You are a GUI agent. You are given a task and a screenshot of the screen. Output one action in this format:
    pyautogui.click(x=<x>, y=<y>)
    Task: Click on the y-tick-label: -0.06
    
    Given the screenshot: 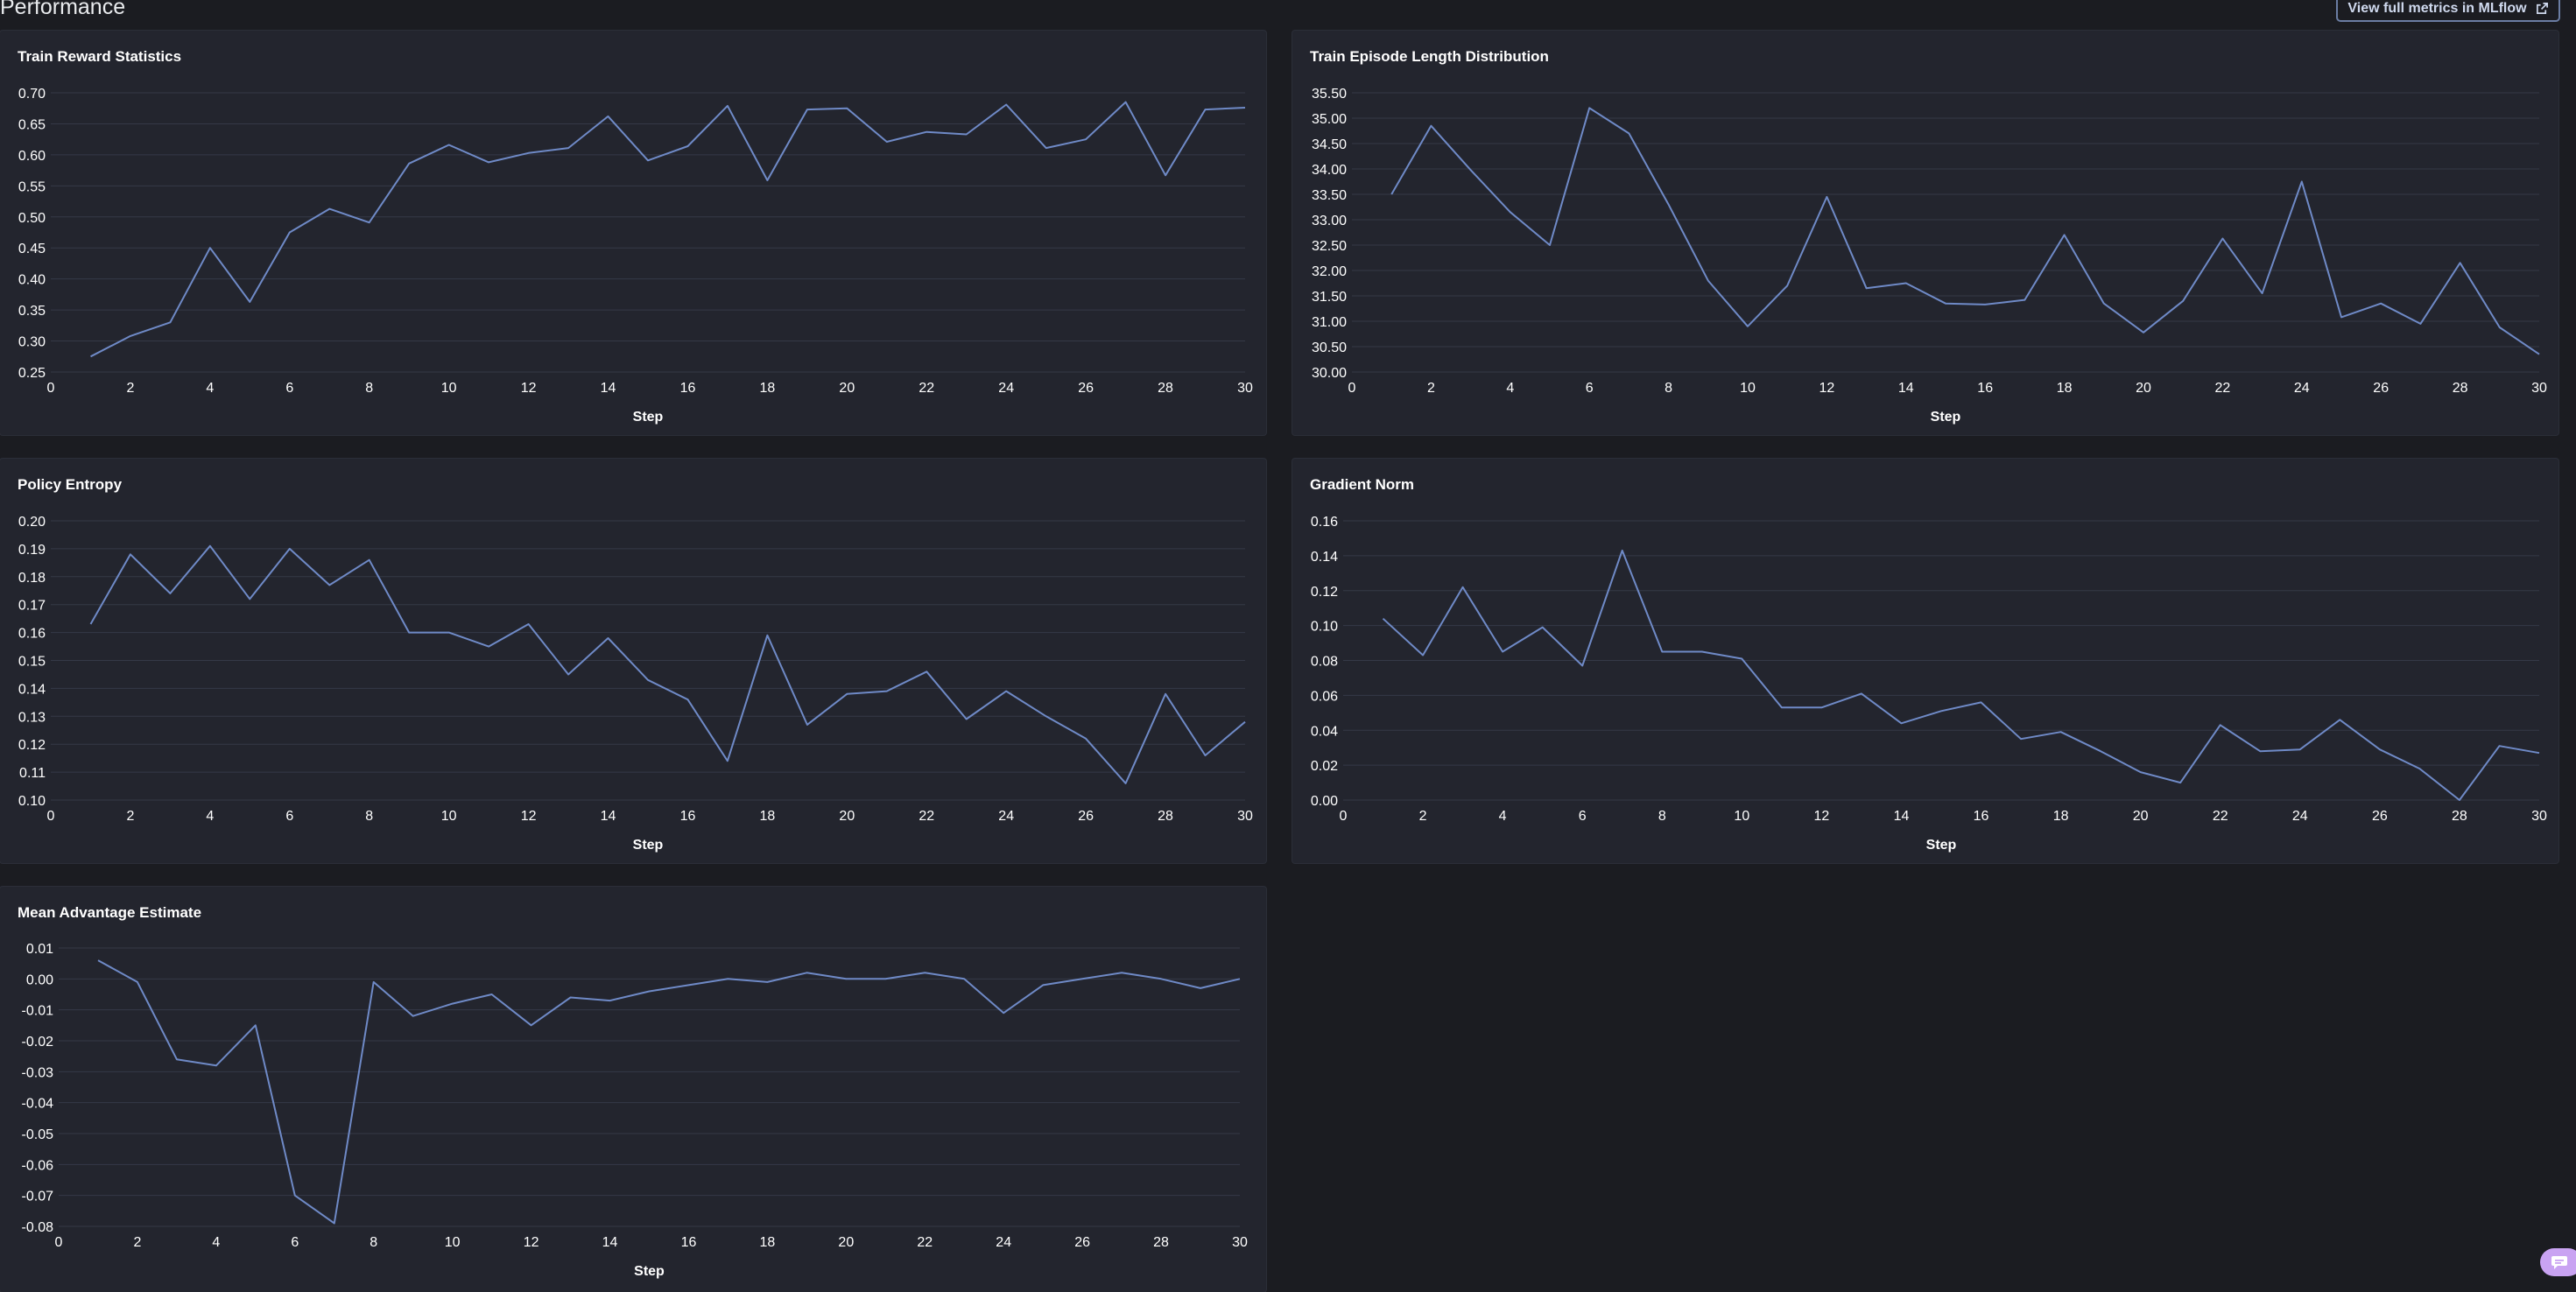 What is the action you would take?
    pyautogui.click(x=38, y=1165)
    